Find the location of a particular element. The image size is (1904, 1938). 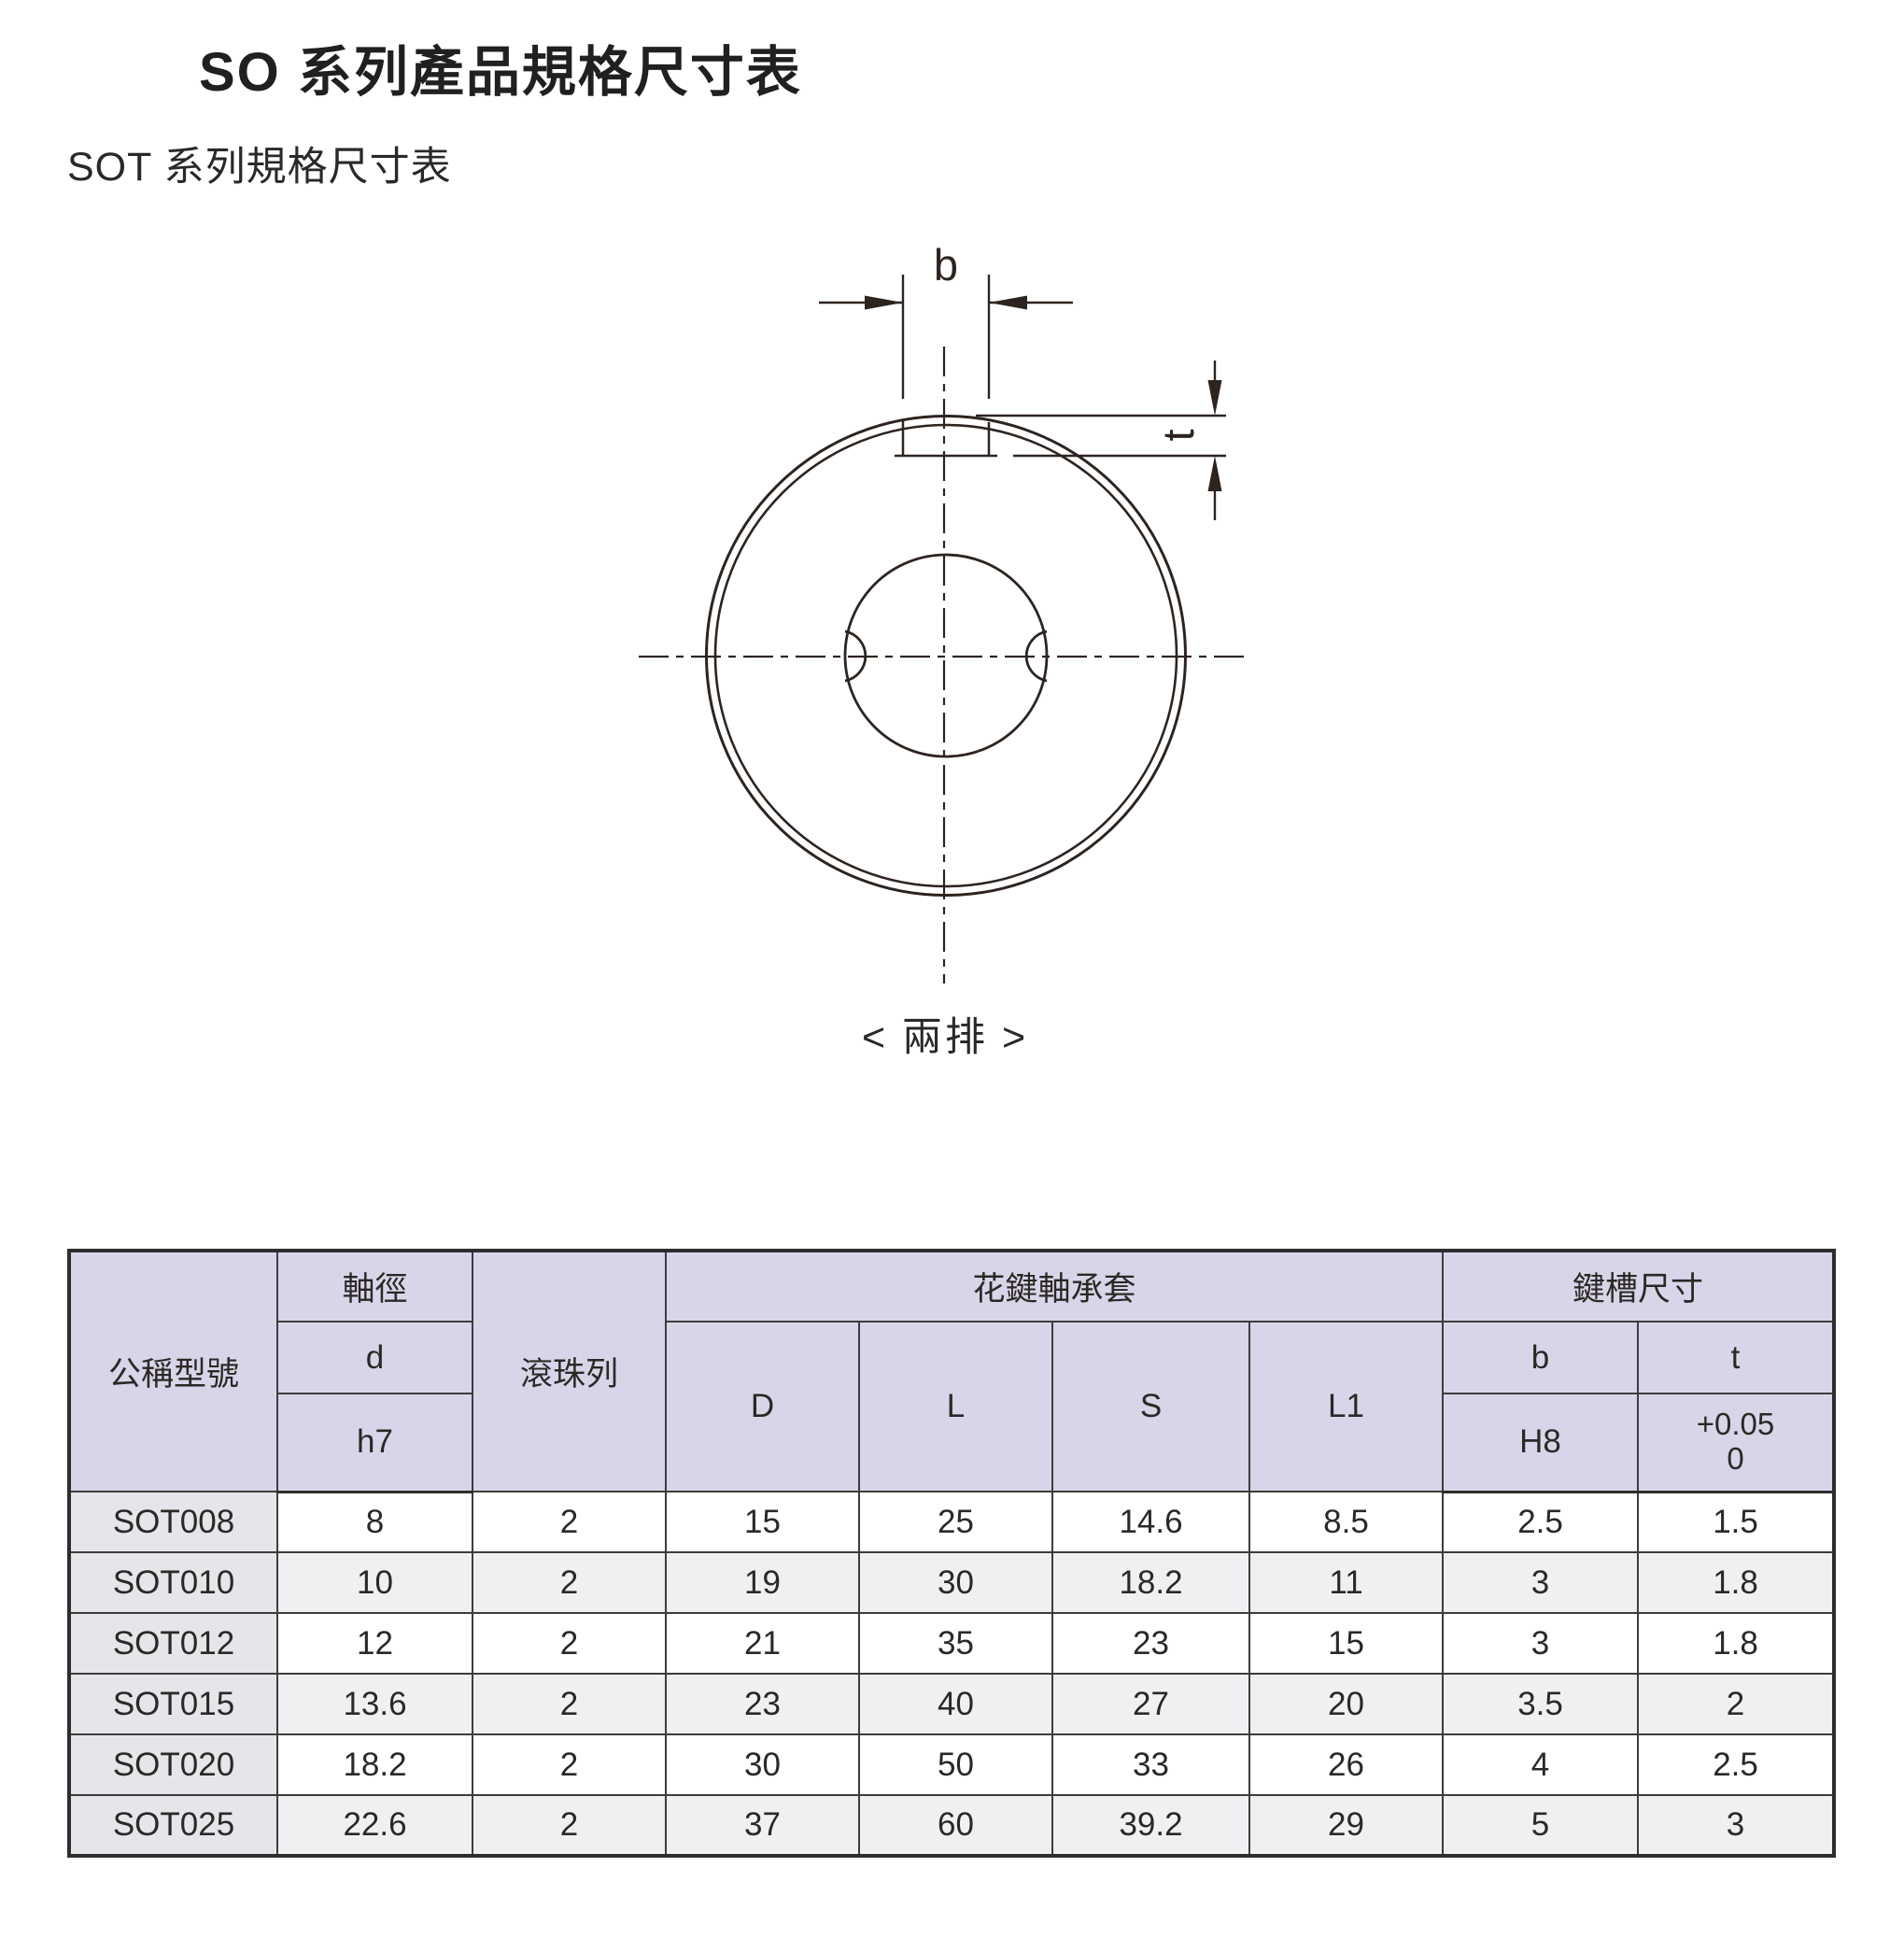

table-row: SOT025 22.6 2 37 60 39.2 29 5 3 is located at coordinates (952, 1825).